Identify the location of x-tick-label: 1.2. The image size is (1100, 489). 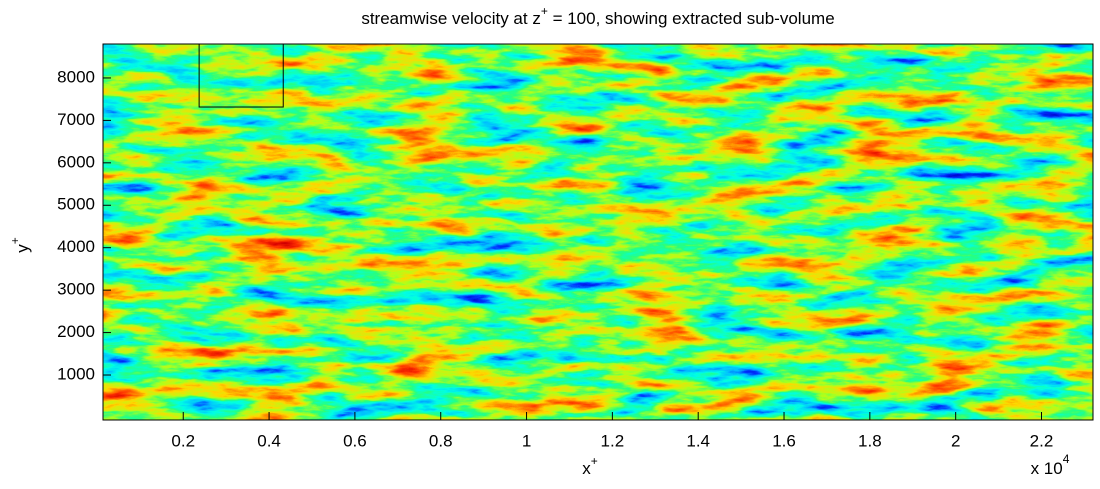
(613, 440).